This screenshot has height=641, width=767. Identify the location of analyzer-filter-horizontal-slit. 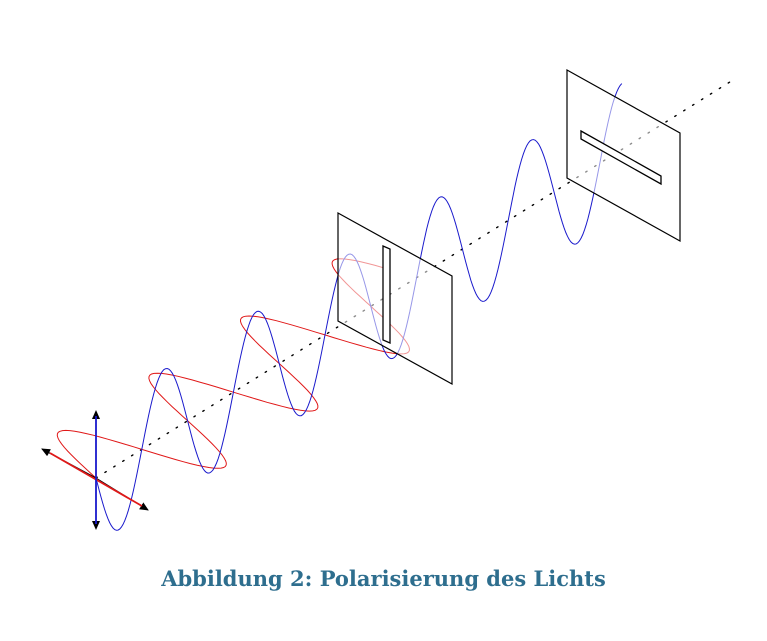
(623, 155).